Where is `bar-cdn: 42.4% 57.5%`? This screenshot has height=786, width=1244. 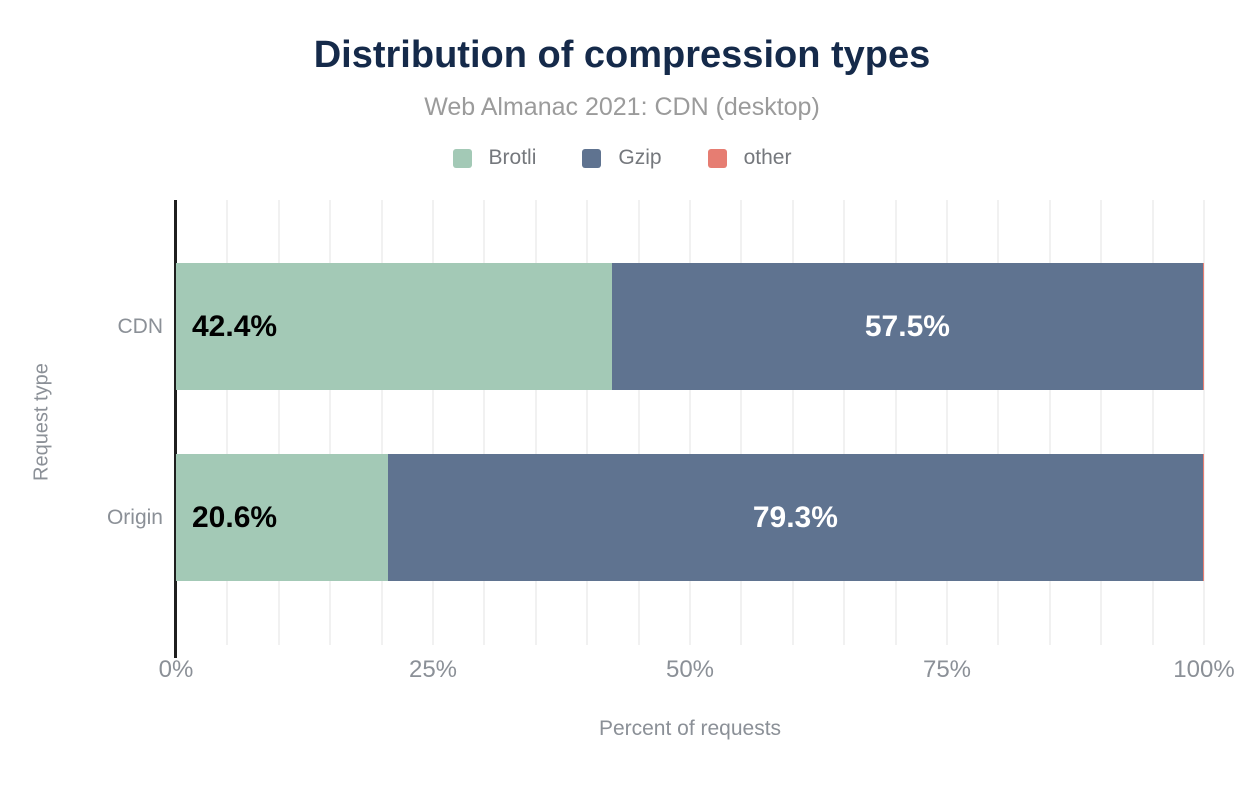 bar-cdn: 42.4% 57.5% is located at coordinates (690, 326).